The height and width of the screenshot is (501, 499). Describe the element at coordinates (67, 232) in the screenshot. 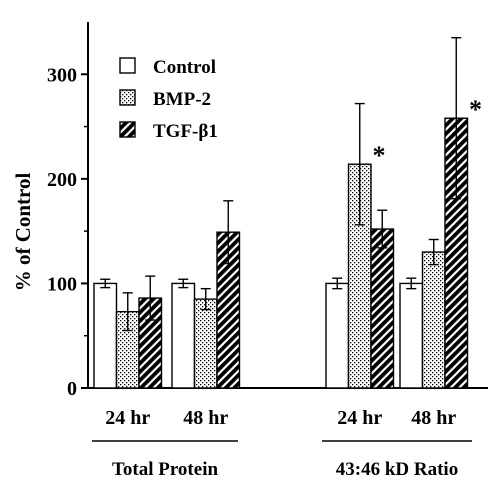

I see `y-ticks: 0 100 200 300` at that location.